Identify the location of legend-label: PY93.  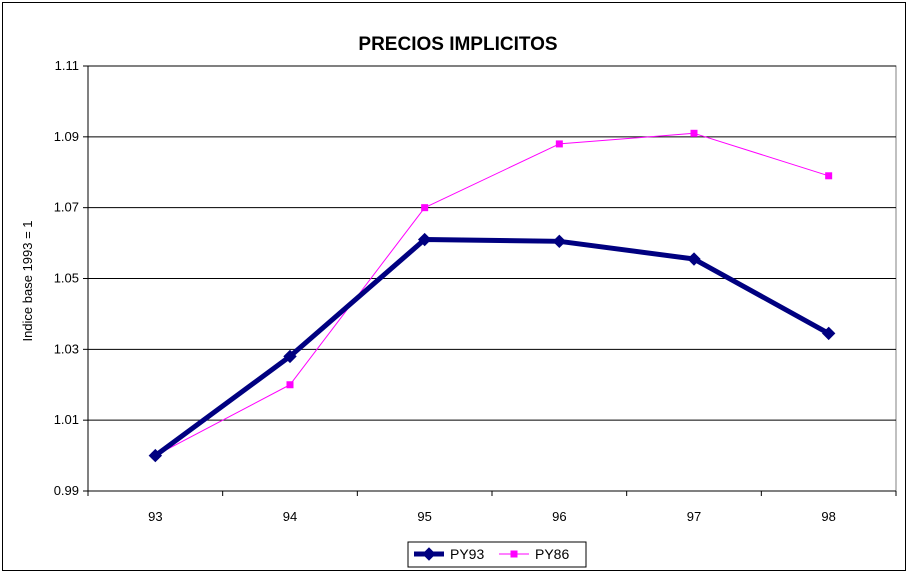
(467, 554).